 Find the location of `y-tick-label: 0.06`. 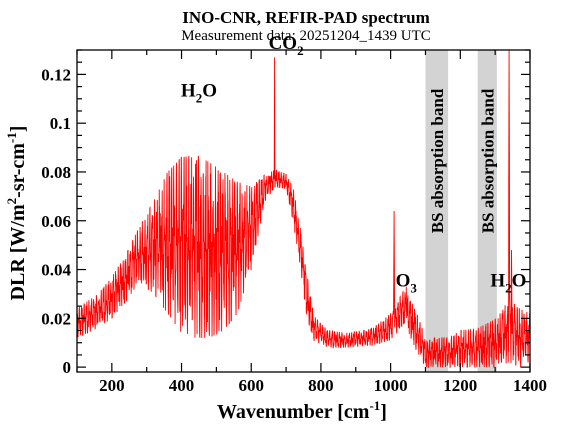

y-tick-label: 0.06 is located at coordinates (56, 221).